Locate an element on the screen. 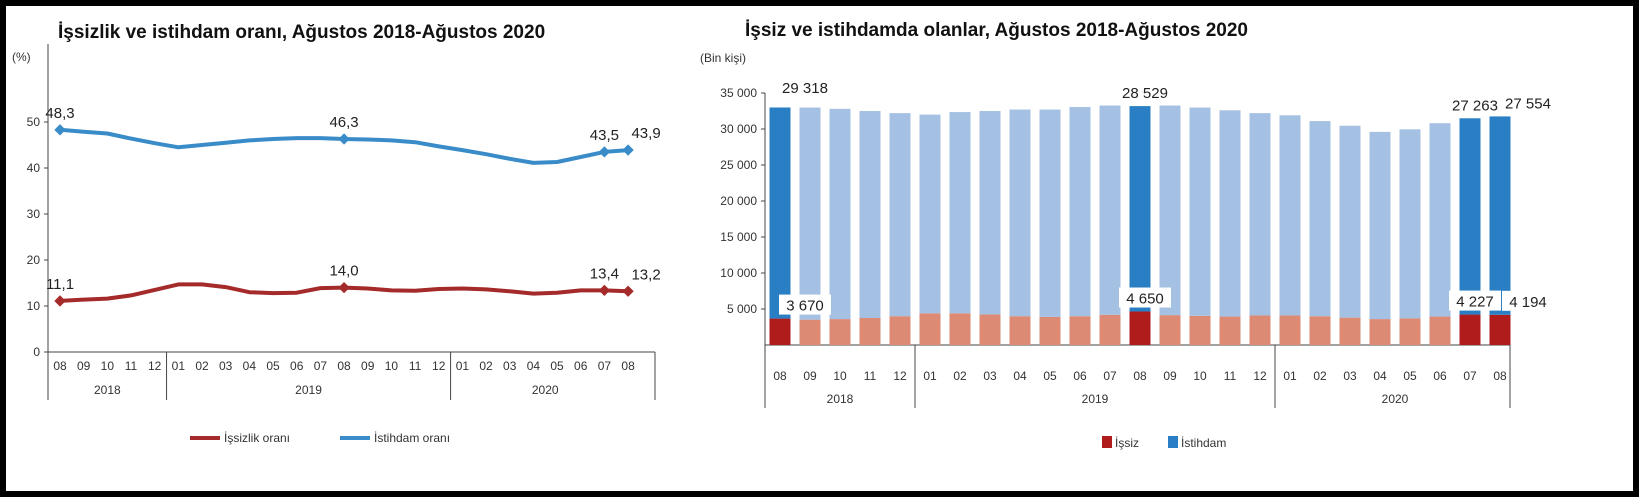 The height and width of the screenshot is (497, 1639). y-tick-label: 10 000 is located at coordinates (738, 273).